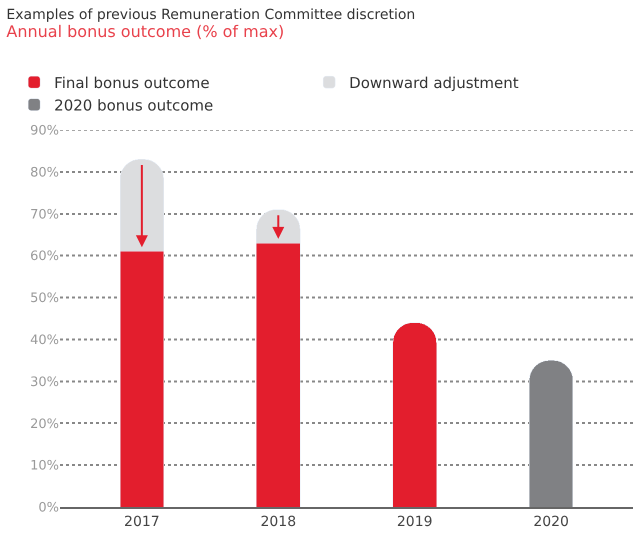 This screenshot has height=540, width=643. I want to click on x-tick-label: 2020, so click(551, 522).